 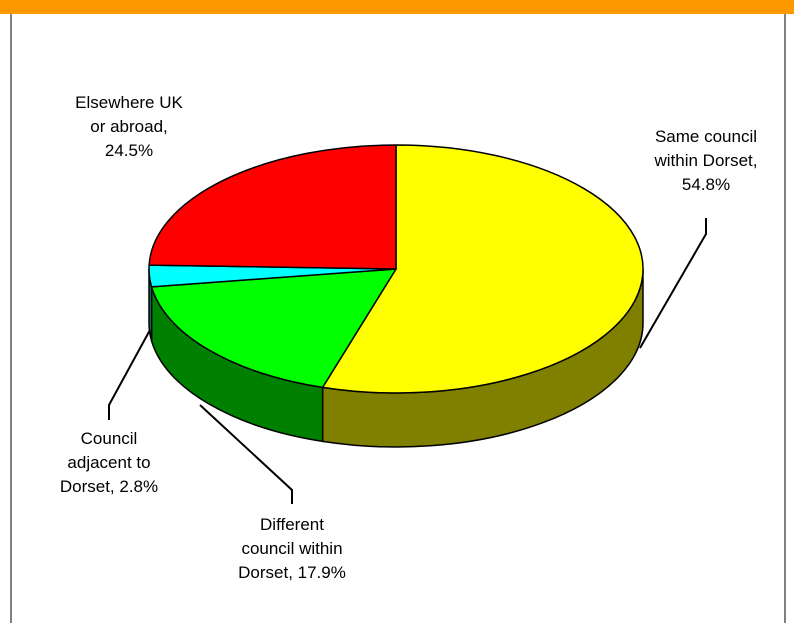 I want to click on header-bar, so click(x=397, y=7).